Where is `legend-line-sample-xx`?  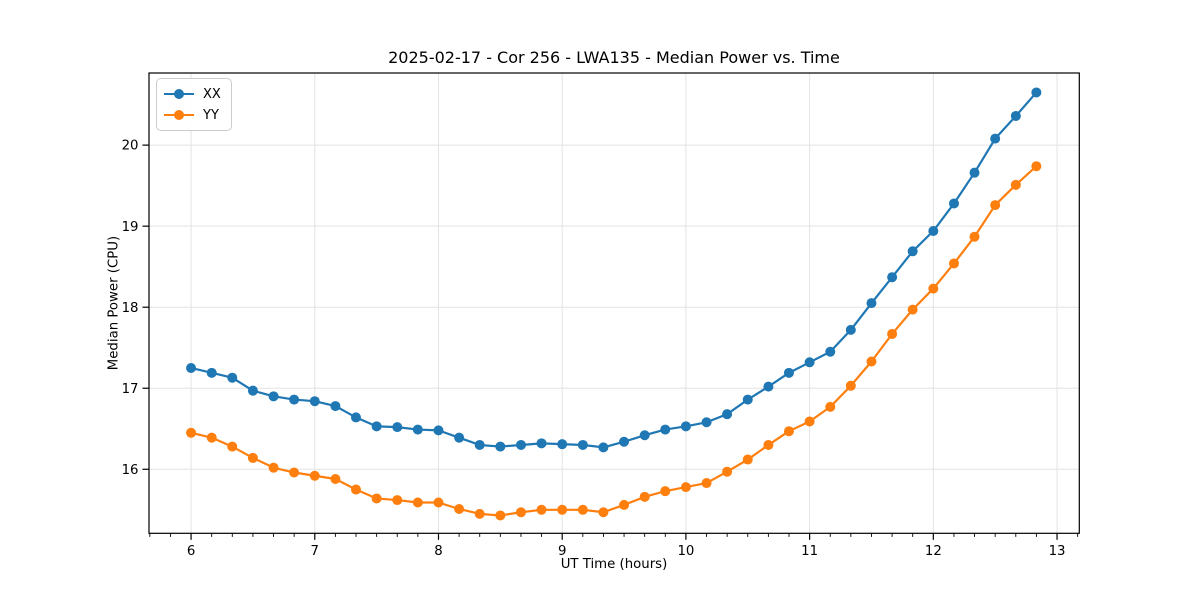 legend-line-sample-xx is located at coordinates (179, 94).